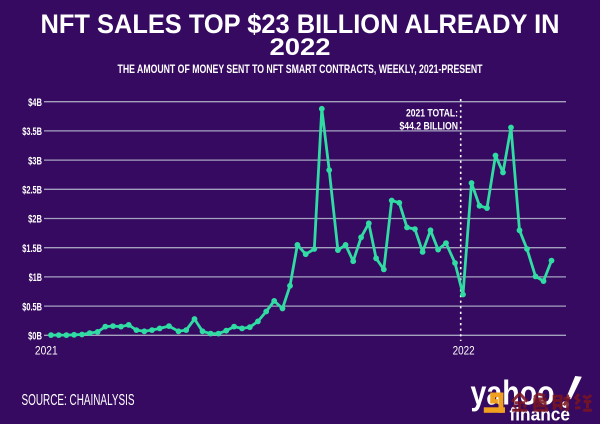 The image size is (600, 424). I want to click on svg-text: $0B, so click(35, 337).